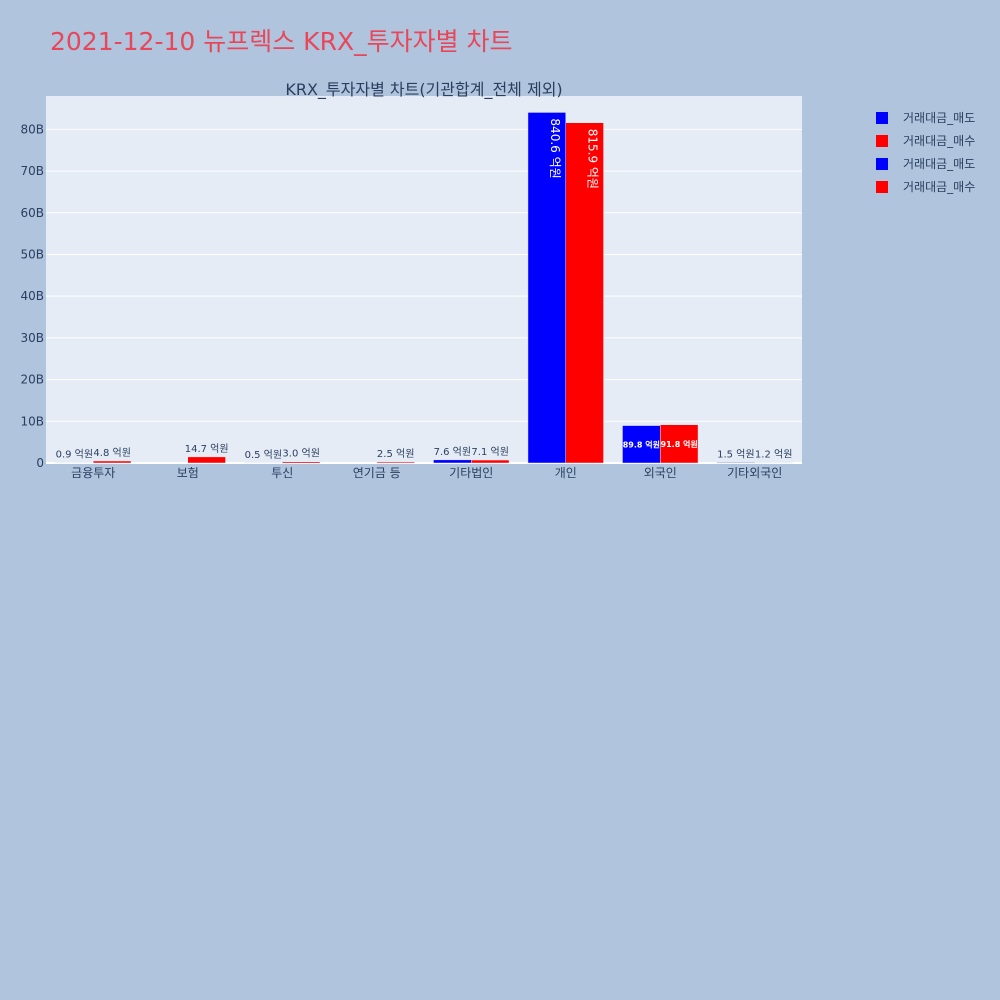  What do you see at coordinates (282, 473) in the screenshot?
I see `x-tick-label: 투신` at bounding box center [282, 473].